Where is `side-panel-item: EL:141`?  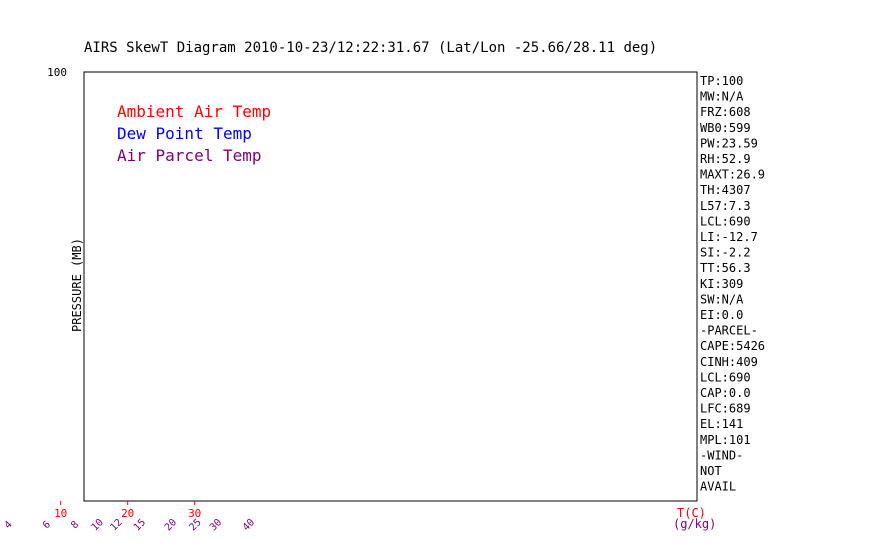 side-panel-item: EL:141 is located at coordinates (721, 424).